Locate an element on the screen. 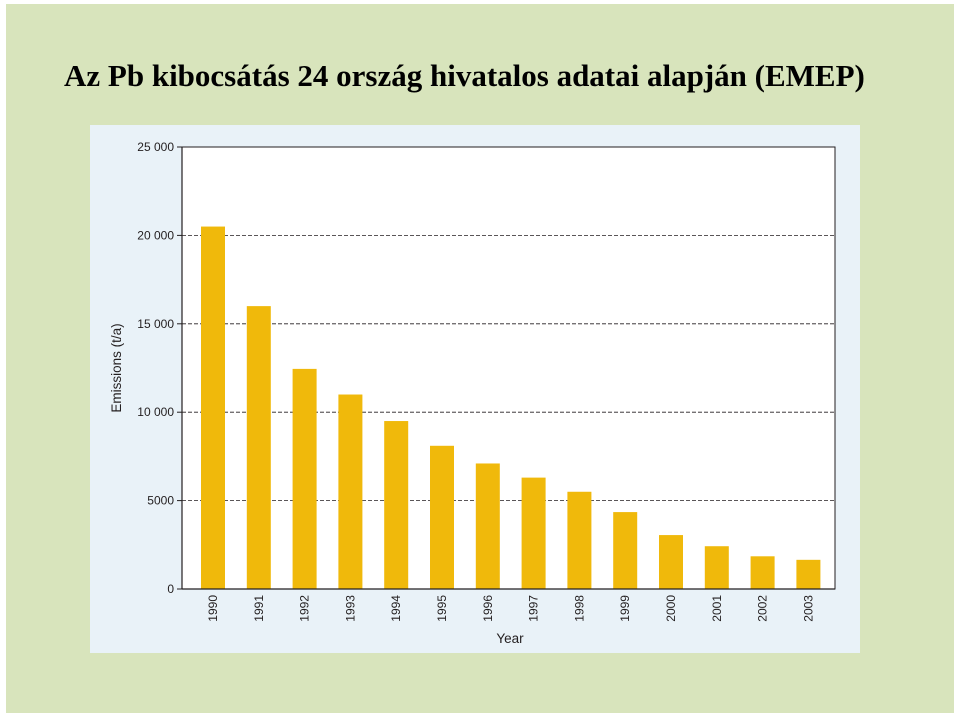  x-tick-label: 1990 is located at coordinates (213, 608).